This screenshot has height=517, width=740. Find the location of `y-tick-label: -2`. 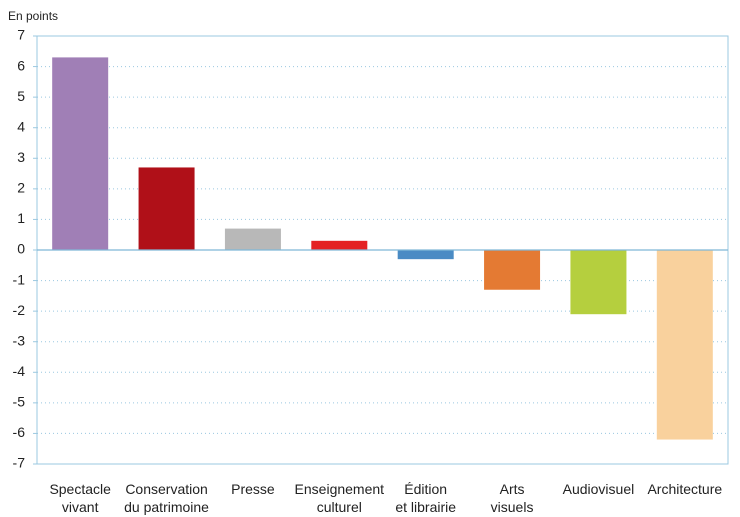

y-tick-label: -2 is located at coordinates (19, 310).